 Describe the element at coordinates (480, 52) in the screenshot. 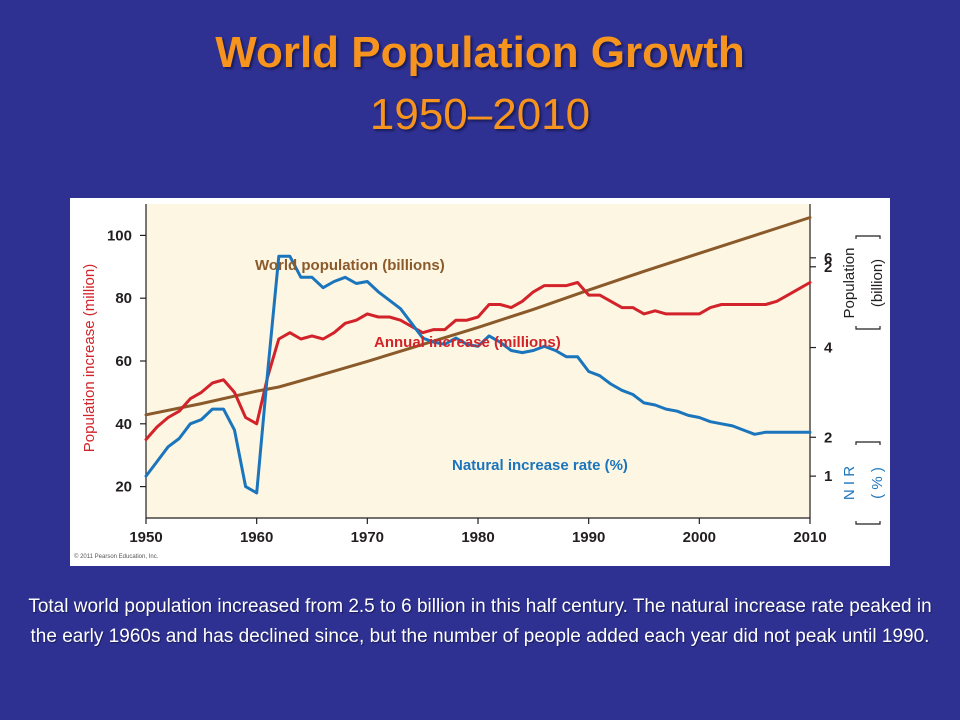

I see `slide-title: World Population Growth` at that location.